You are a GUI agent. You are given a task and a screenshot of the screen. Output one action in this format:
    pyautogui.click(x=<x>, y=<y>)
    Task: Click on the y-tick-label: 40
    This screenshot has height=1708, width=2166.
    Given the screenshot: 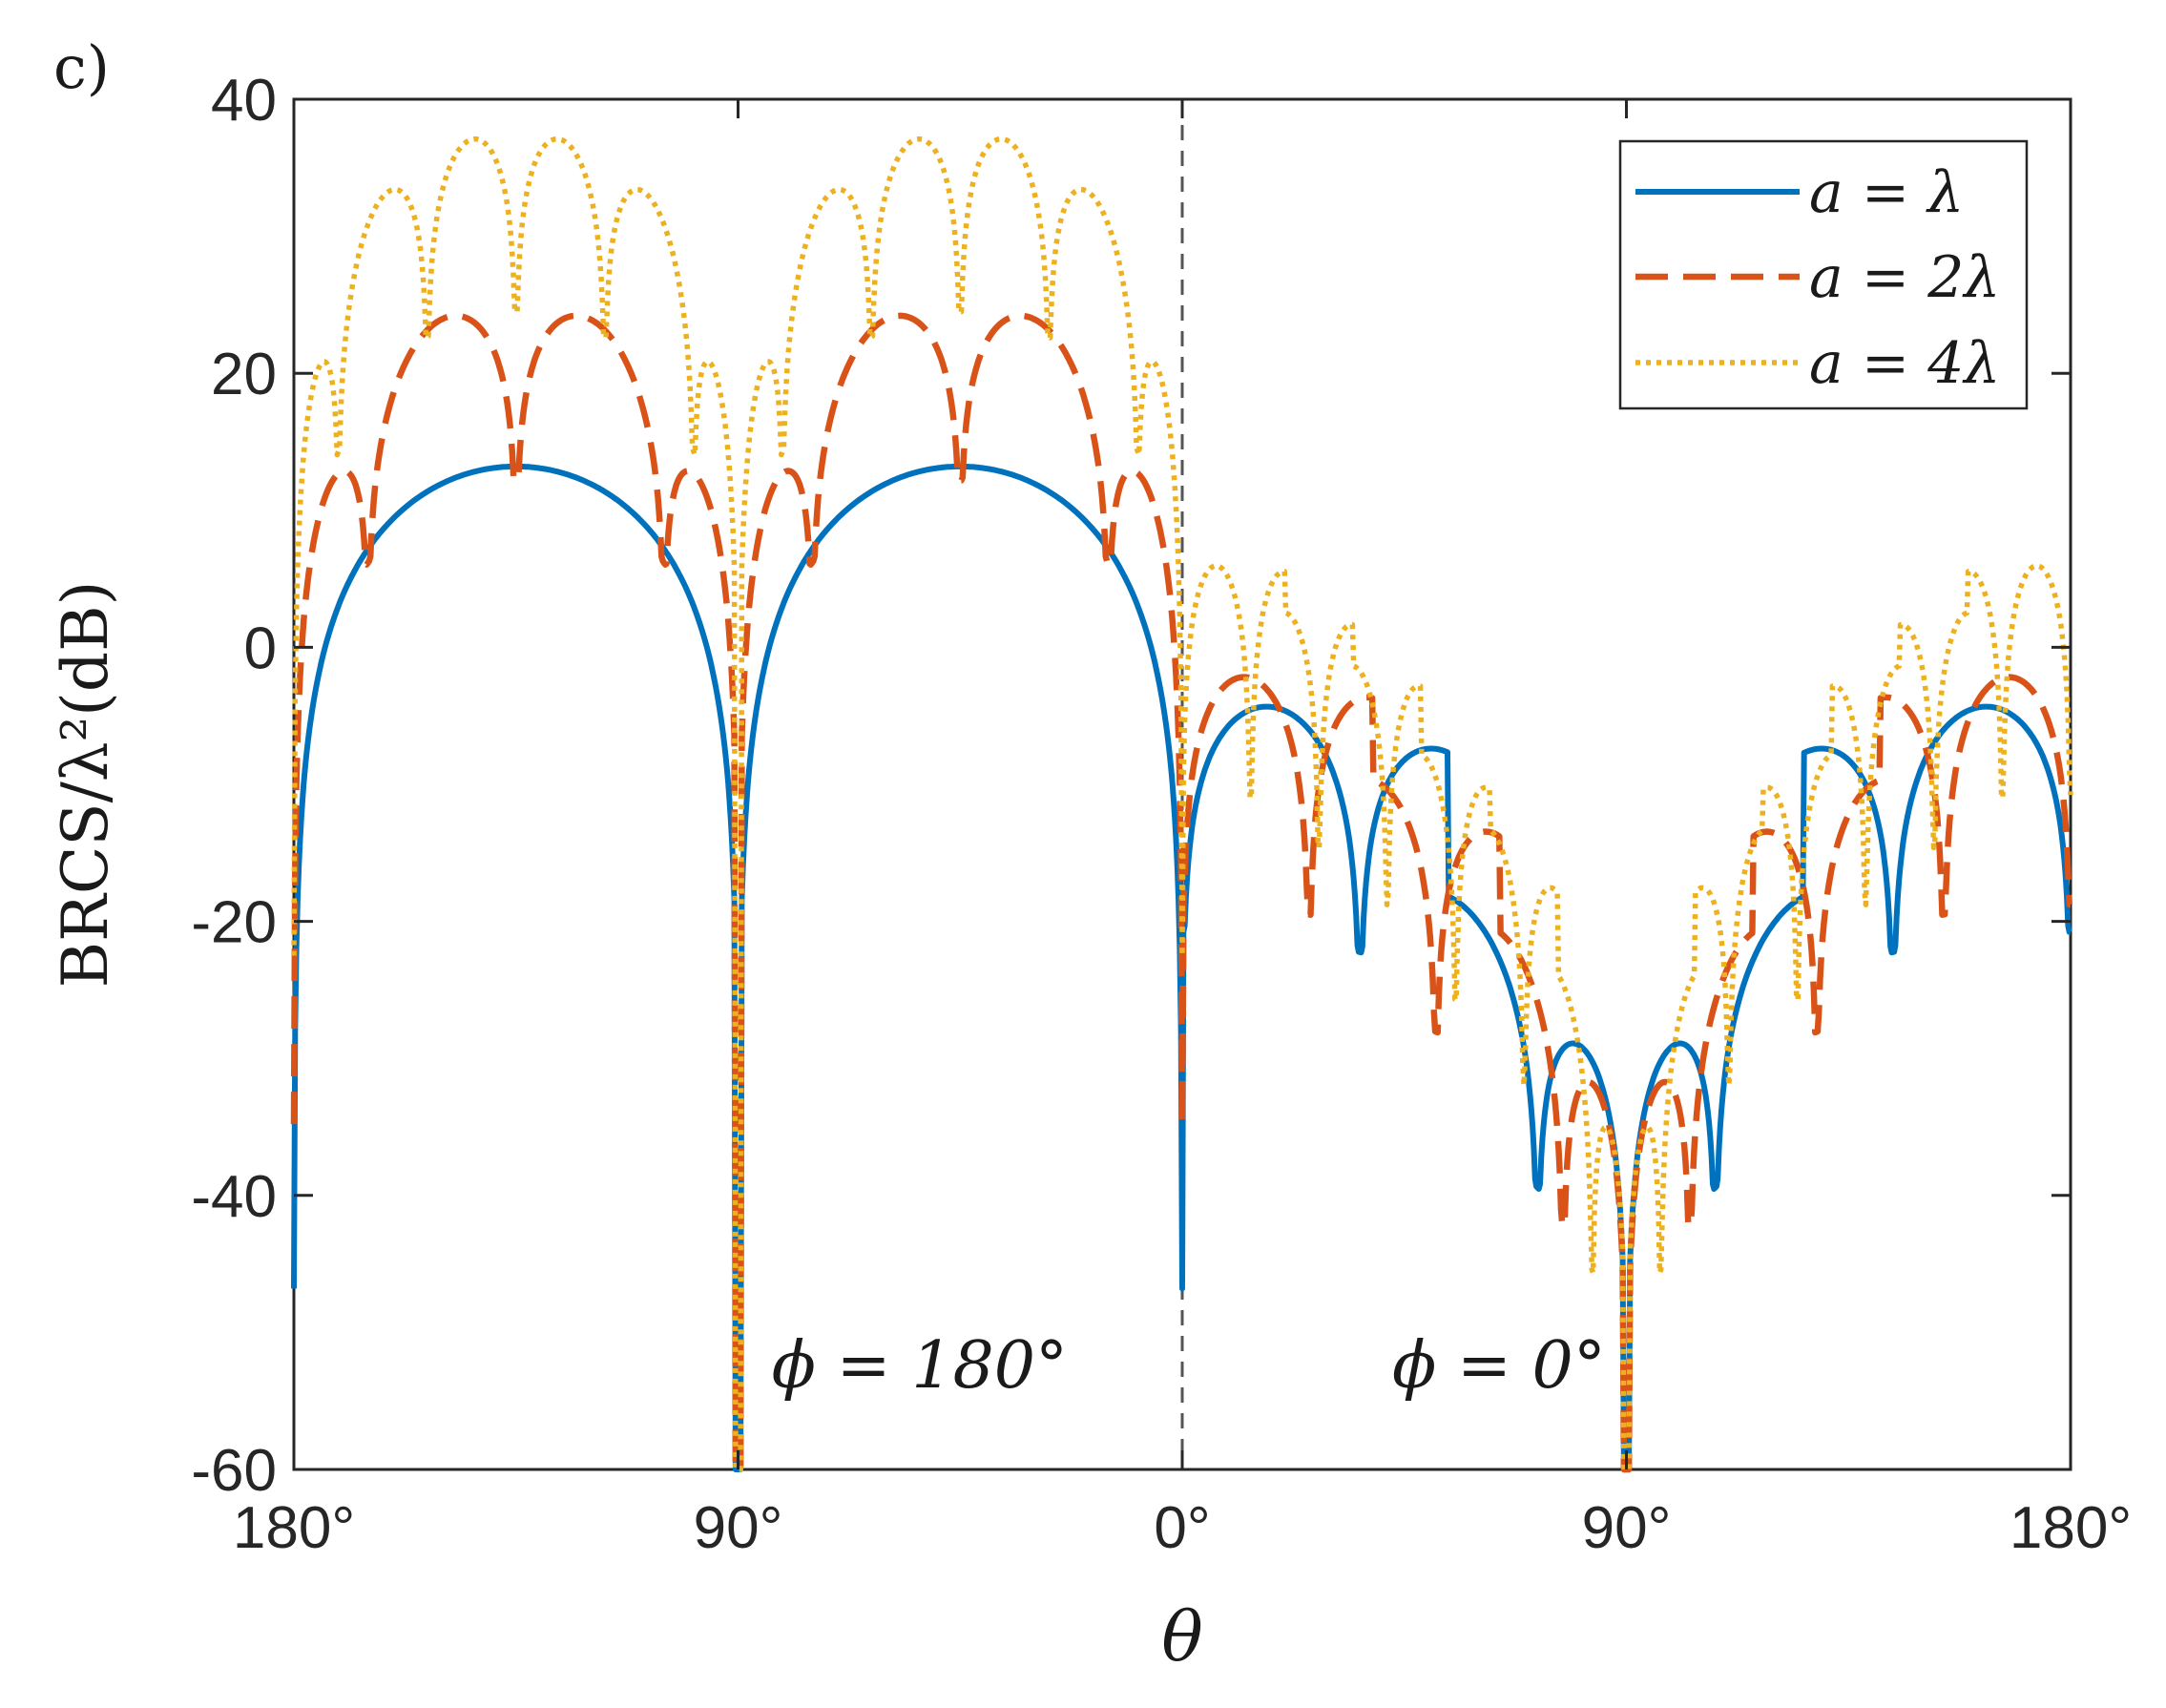 What is the action you would take?
    pyautogui.click(x=244, y=101)
    